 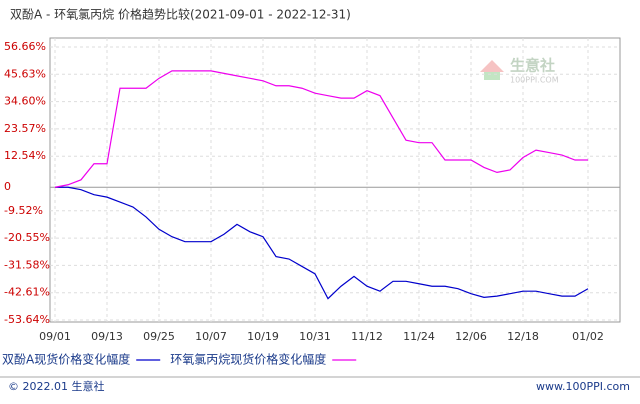 I want to click on y-tick-label: -20.55%, so click(x=27, y=237).